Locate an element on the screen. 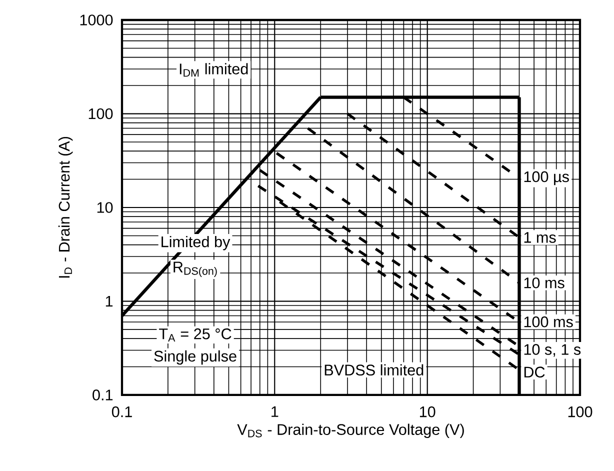  y-tick-label: 1 is located at coordinates (109, 301).